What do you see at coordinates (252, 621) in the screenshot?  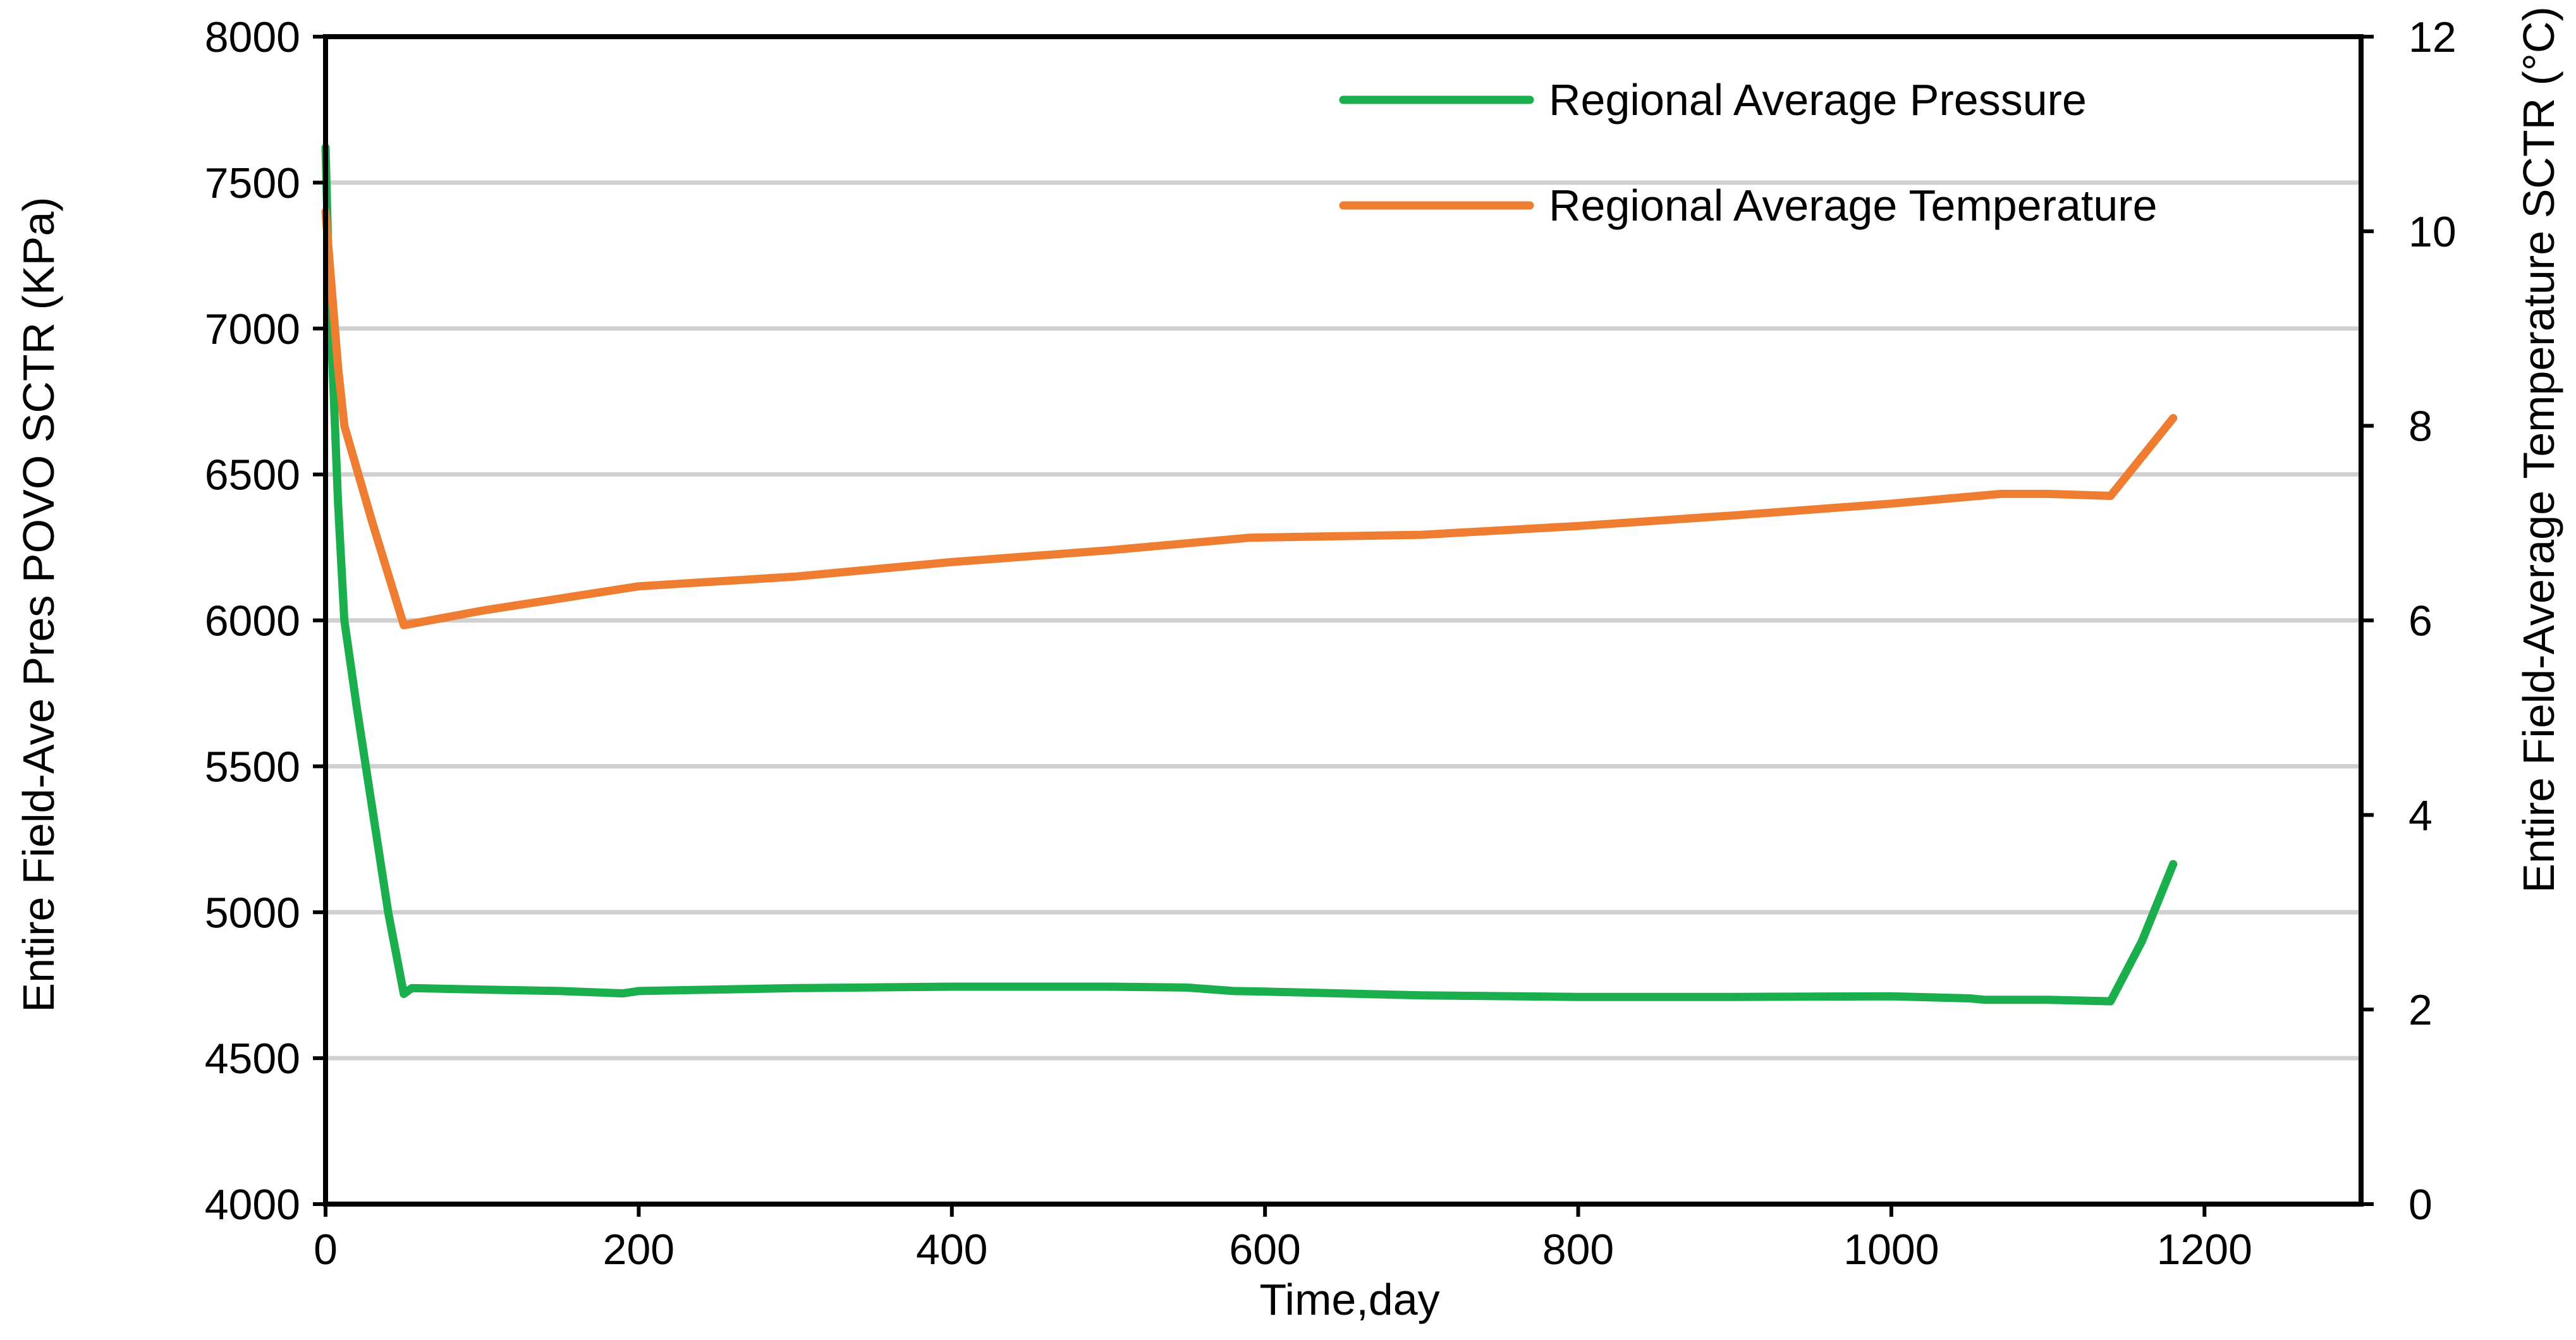 I see `y-left-tick-label-6000: 6000` at bounding box center [252, 621].